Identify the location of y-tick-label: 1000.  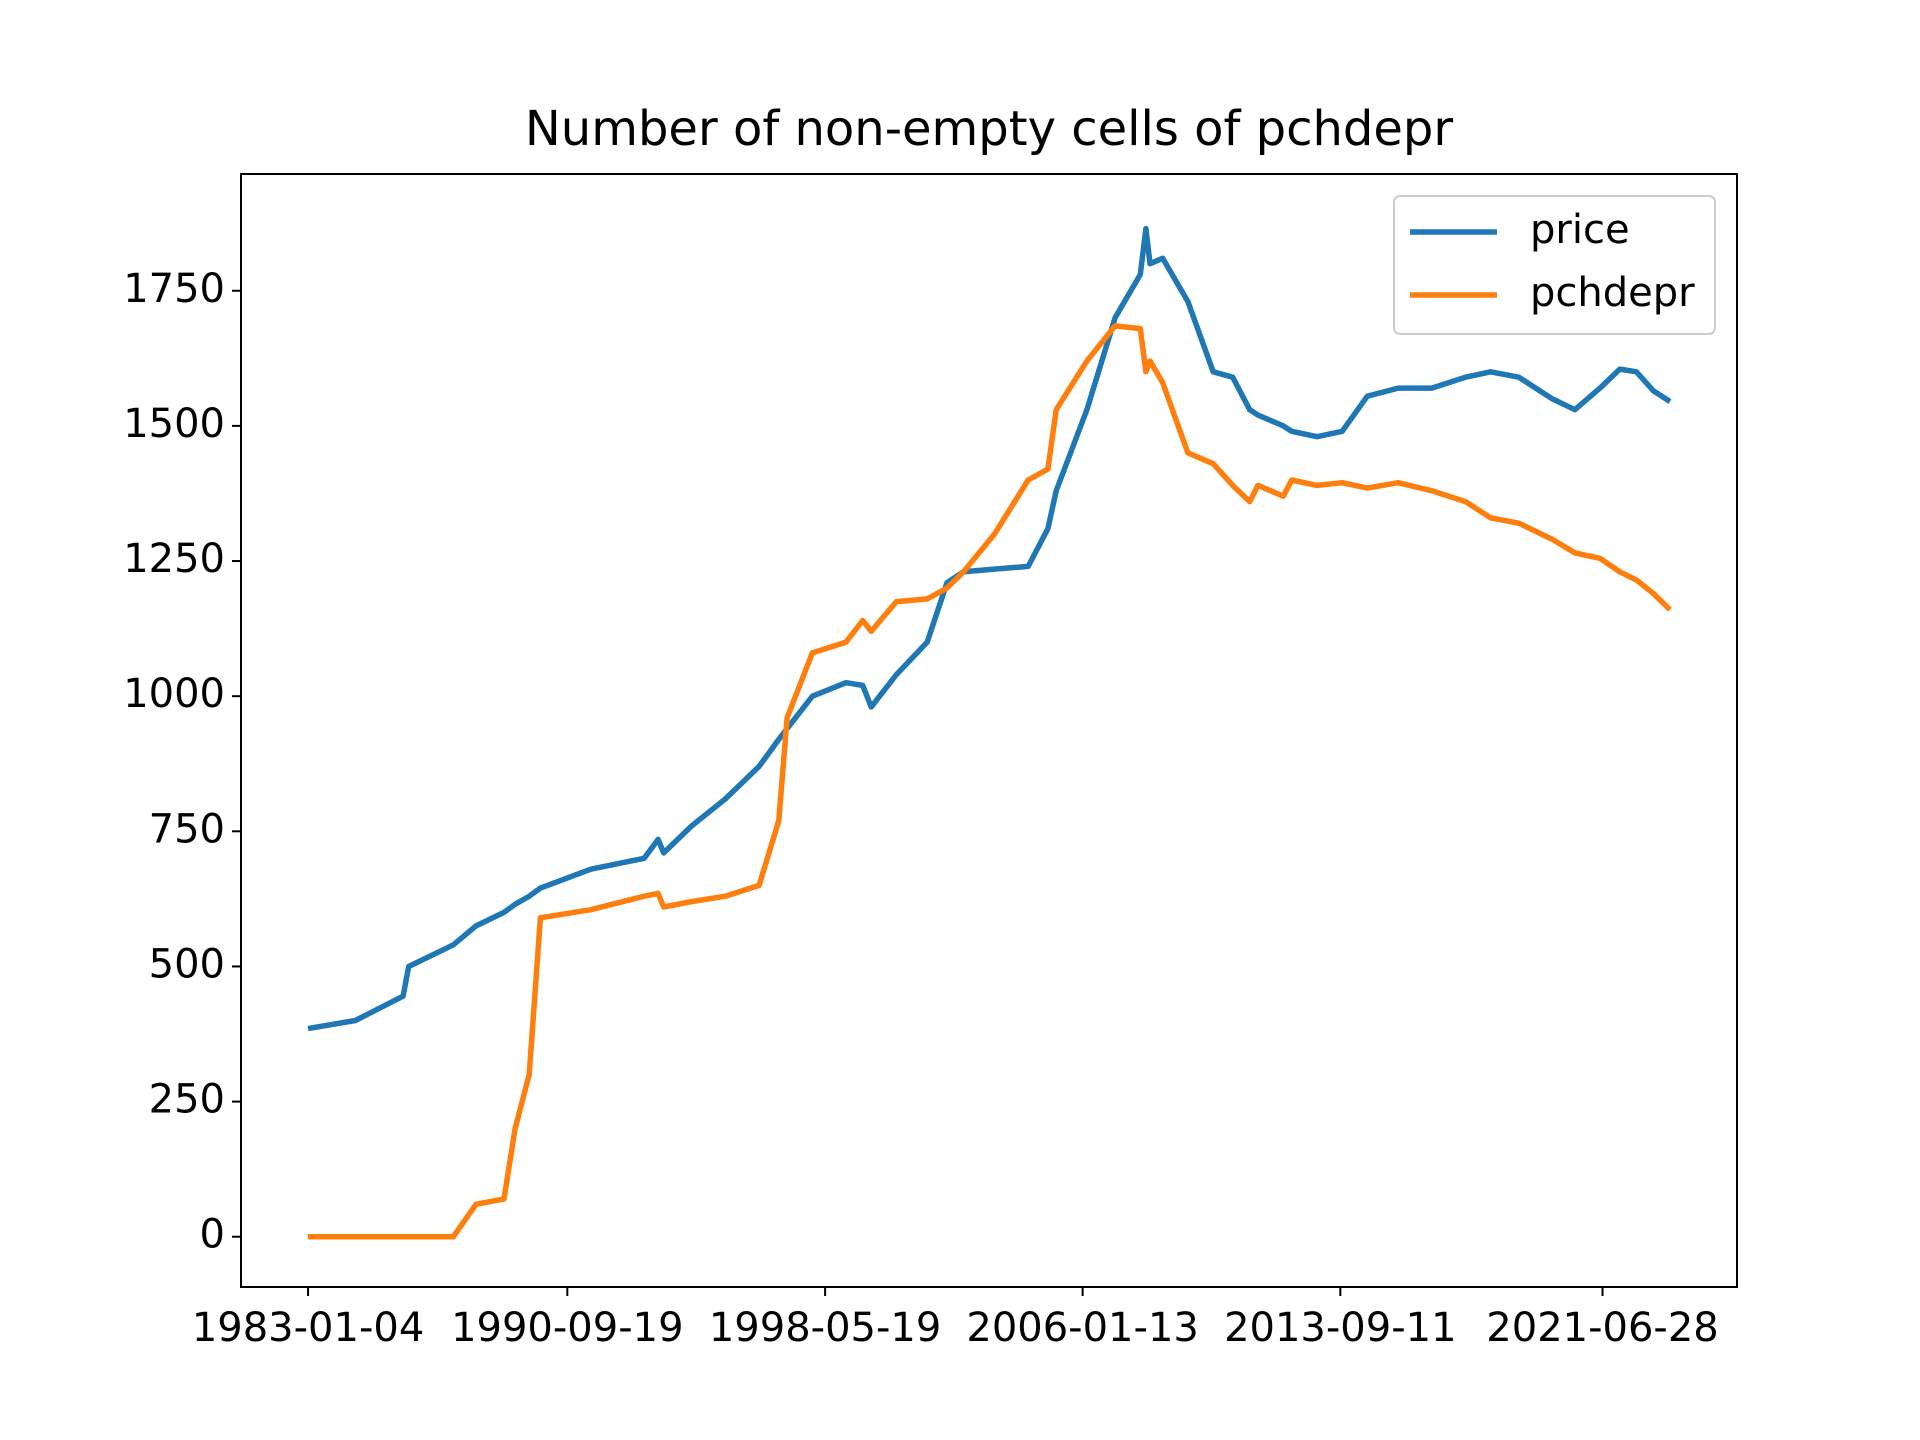
(174, 694).